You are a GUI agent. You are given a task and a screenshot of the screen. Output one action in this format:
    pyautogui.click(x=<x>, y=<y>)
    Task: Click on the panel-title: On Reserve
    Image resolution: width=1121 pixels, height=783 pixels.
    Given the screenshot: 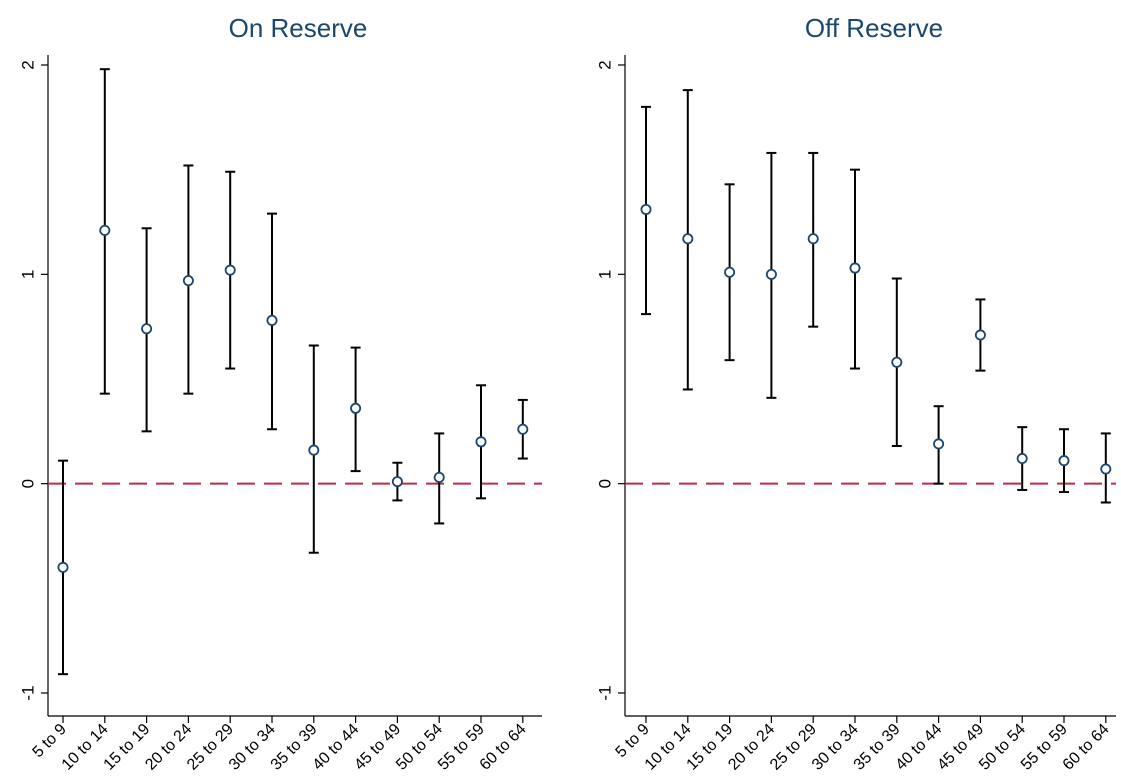 What is the action you would take?
    pyautogui.click(x=298, y=28)
    